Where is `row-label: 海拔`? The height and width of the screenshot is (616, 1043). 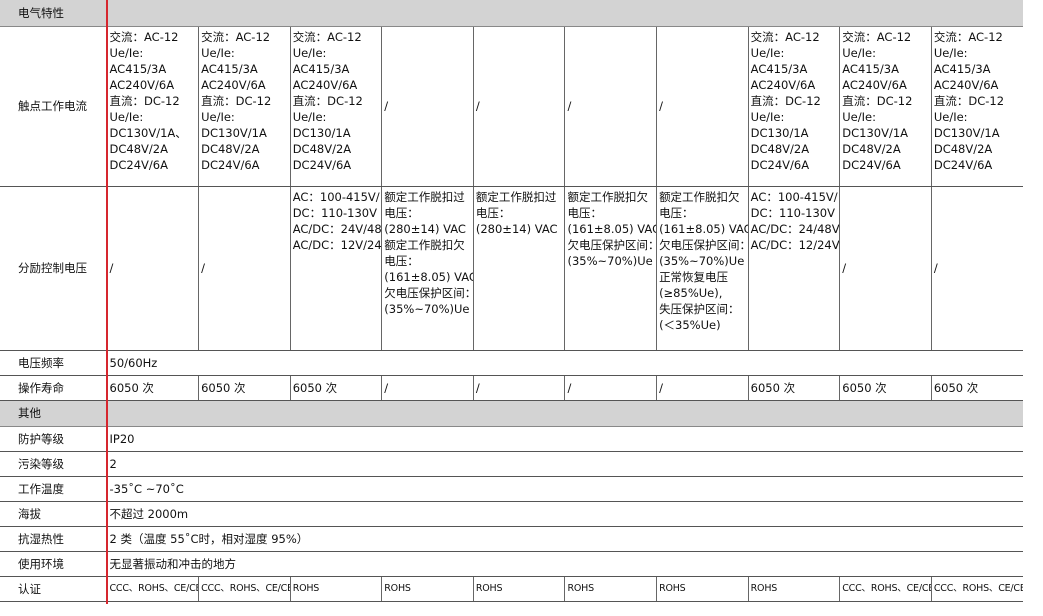
row-label: 海拔 is located at coordinates (53, 514).